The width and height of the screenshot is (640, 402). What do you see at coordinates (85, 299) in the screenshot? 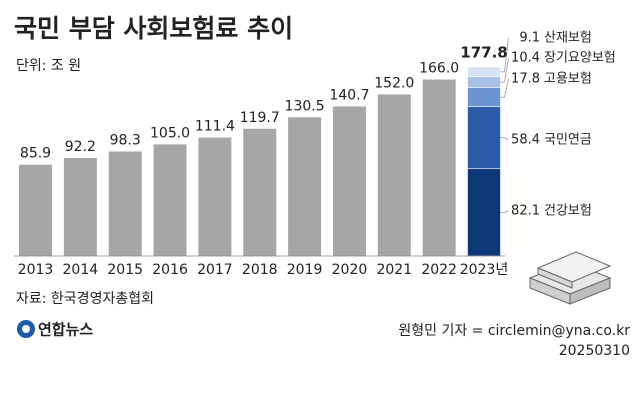
I see `source: 자료: 한국경영자총협회` at bounding box center [85, 299].